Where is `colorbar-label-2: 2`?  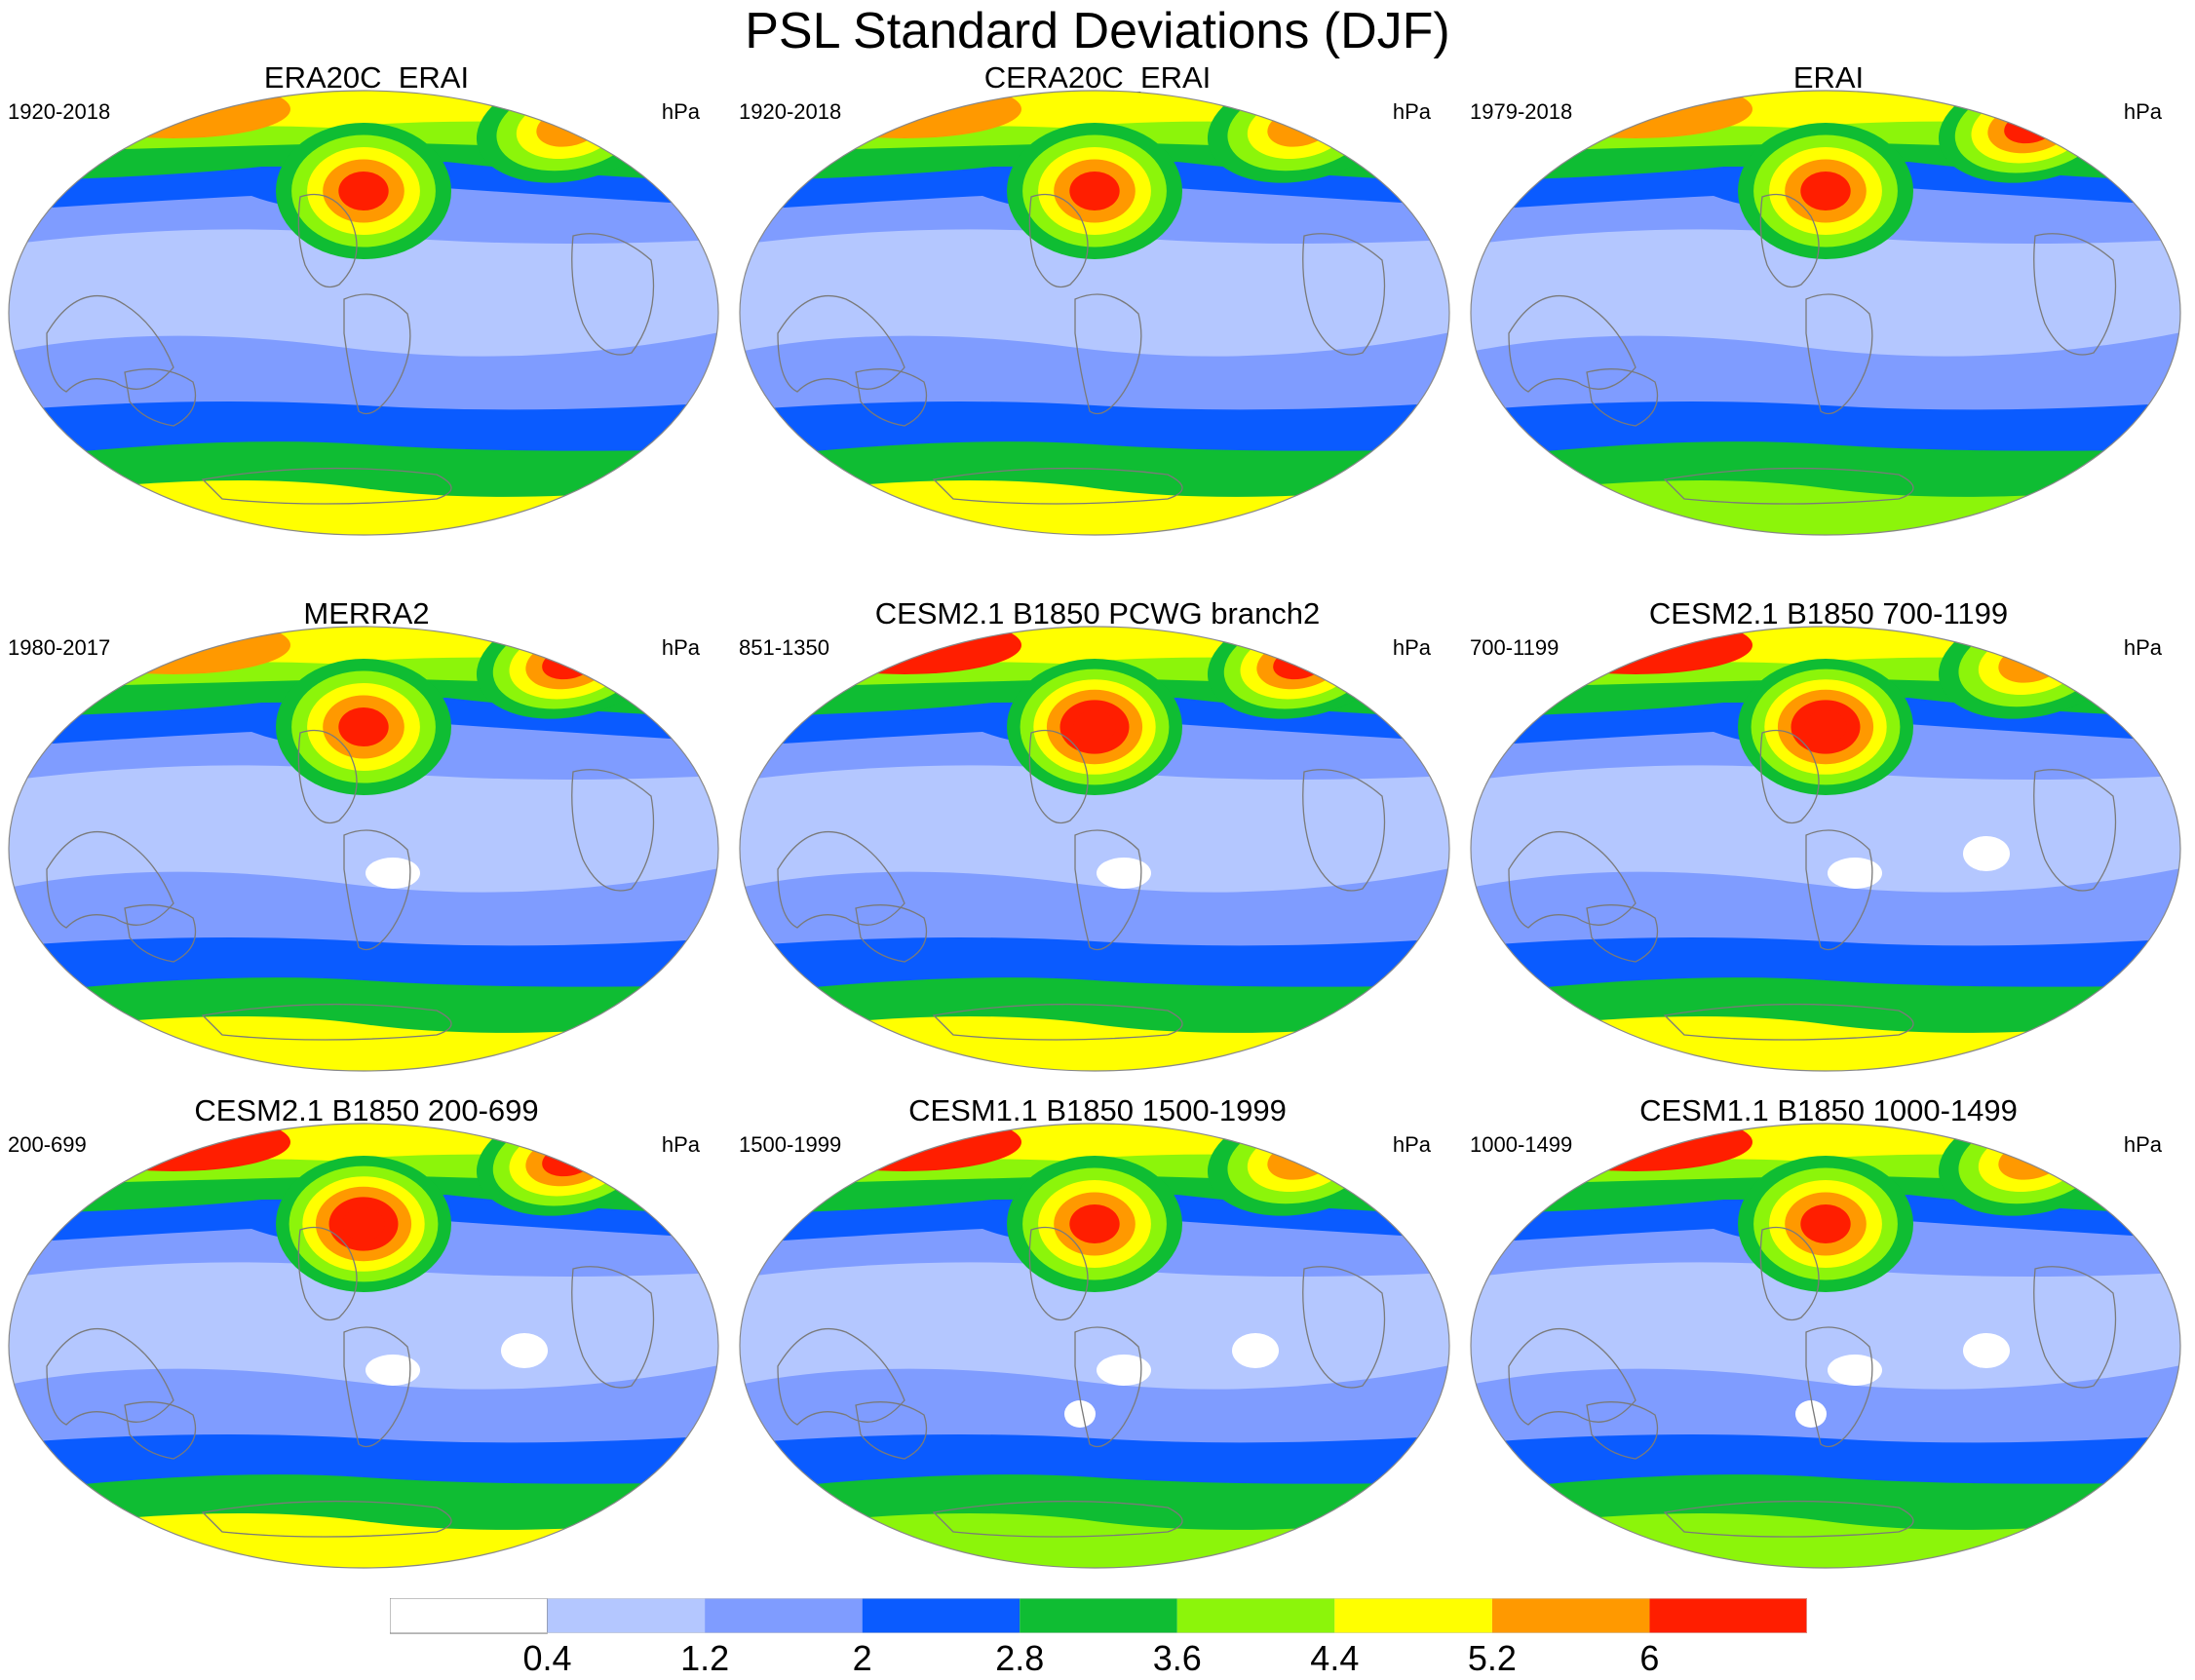 colorbar-label-2: 2 is located at coordinates (862, 1658).